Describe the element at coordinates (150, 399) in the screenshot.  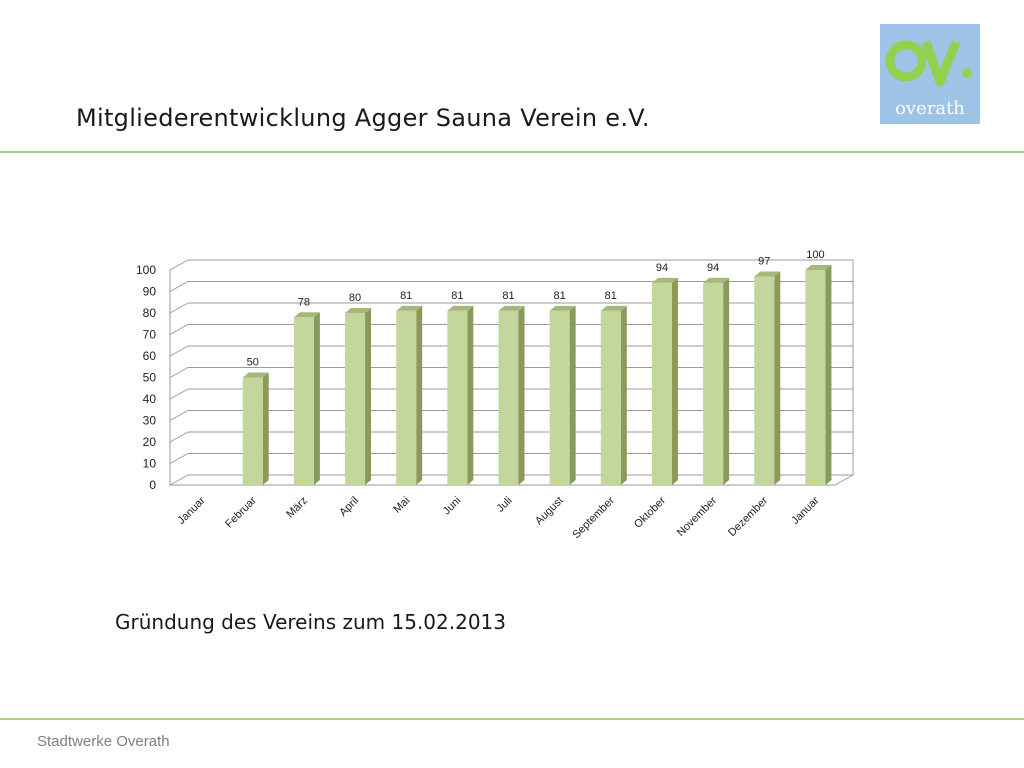
I see `y-tick-label: 40` at that location.